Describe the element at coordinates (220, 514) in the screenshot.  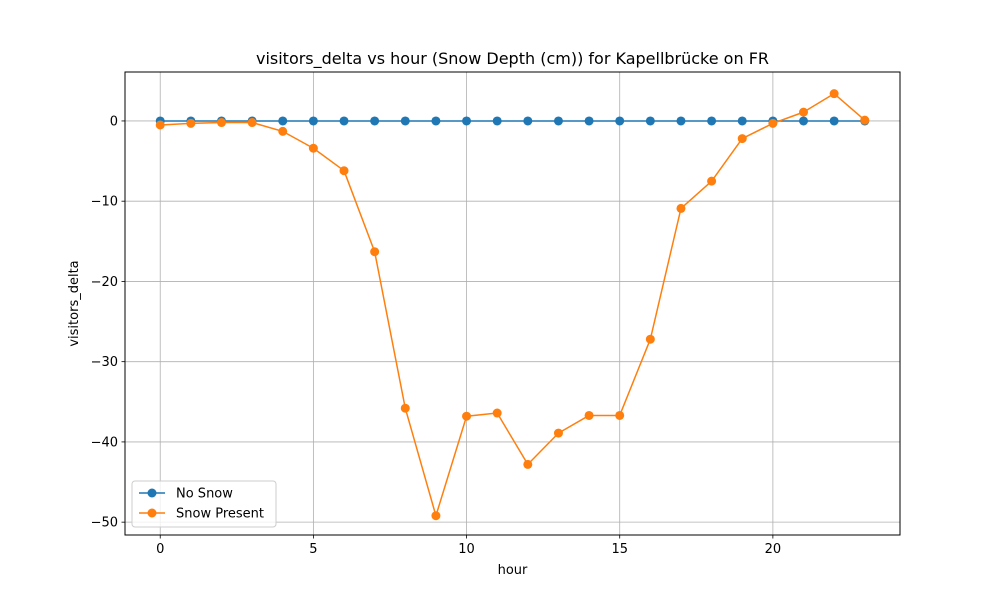
I see `legend-label-snow-present: Snow Present` at that location.